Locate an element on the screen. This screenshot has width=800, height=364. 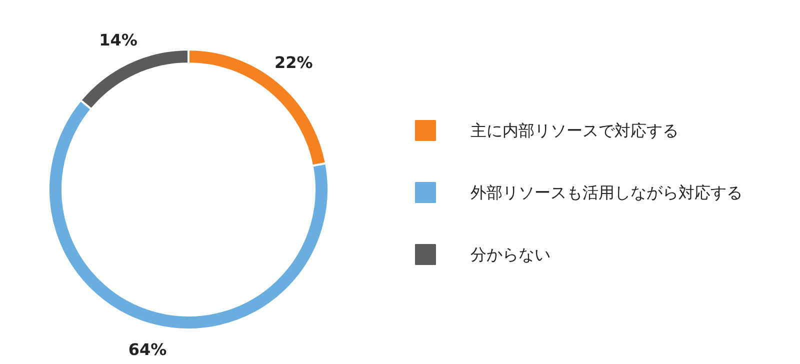
data-label: 14% is located at coordinates (118, 40).